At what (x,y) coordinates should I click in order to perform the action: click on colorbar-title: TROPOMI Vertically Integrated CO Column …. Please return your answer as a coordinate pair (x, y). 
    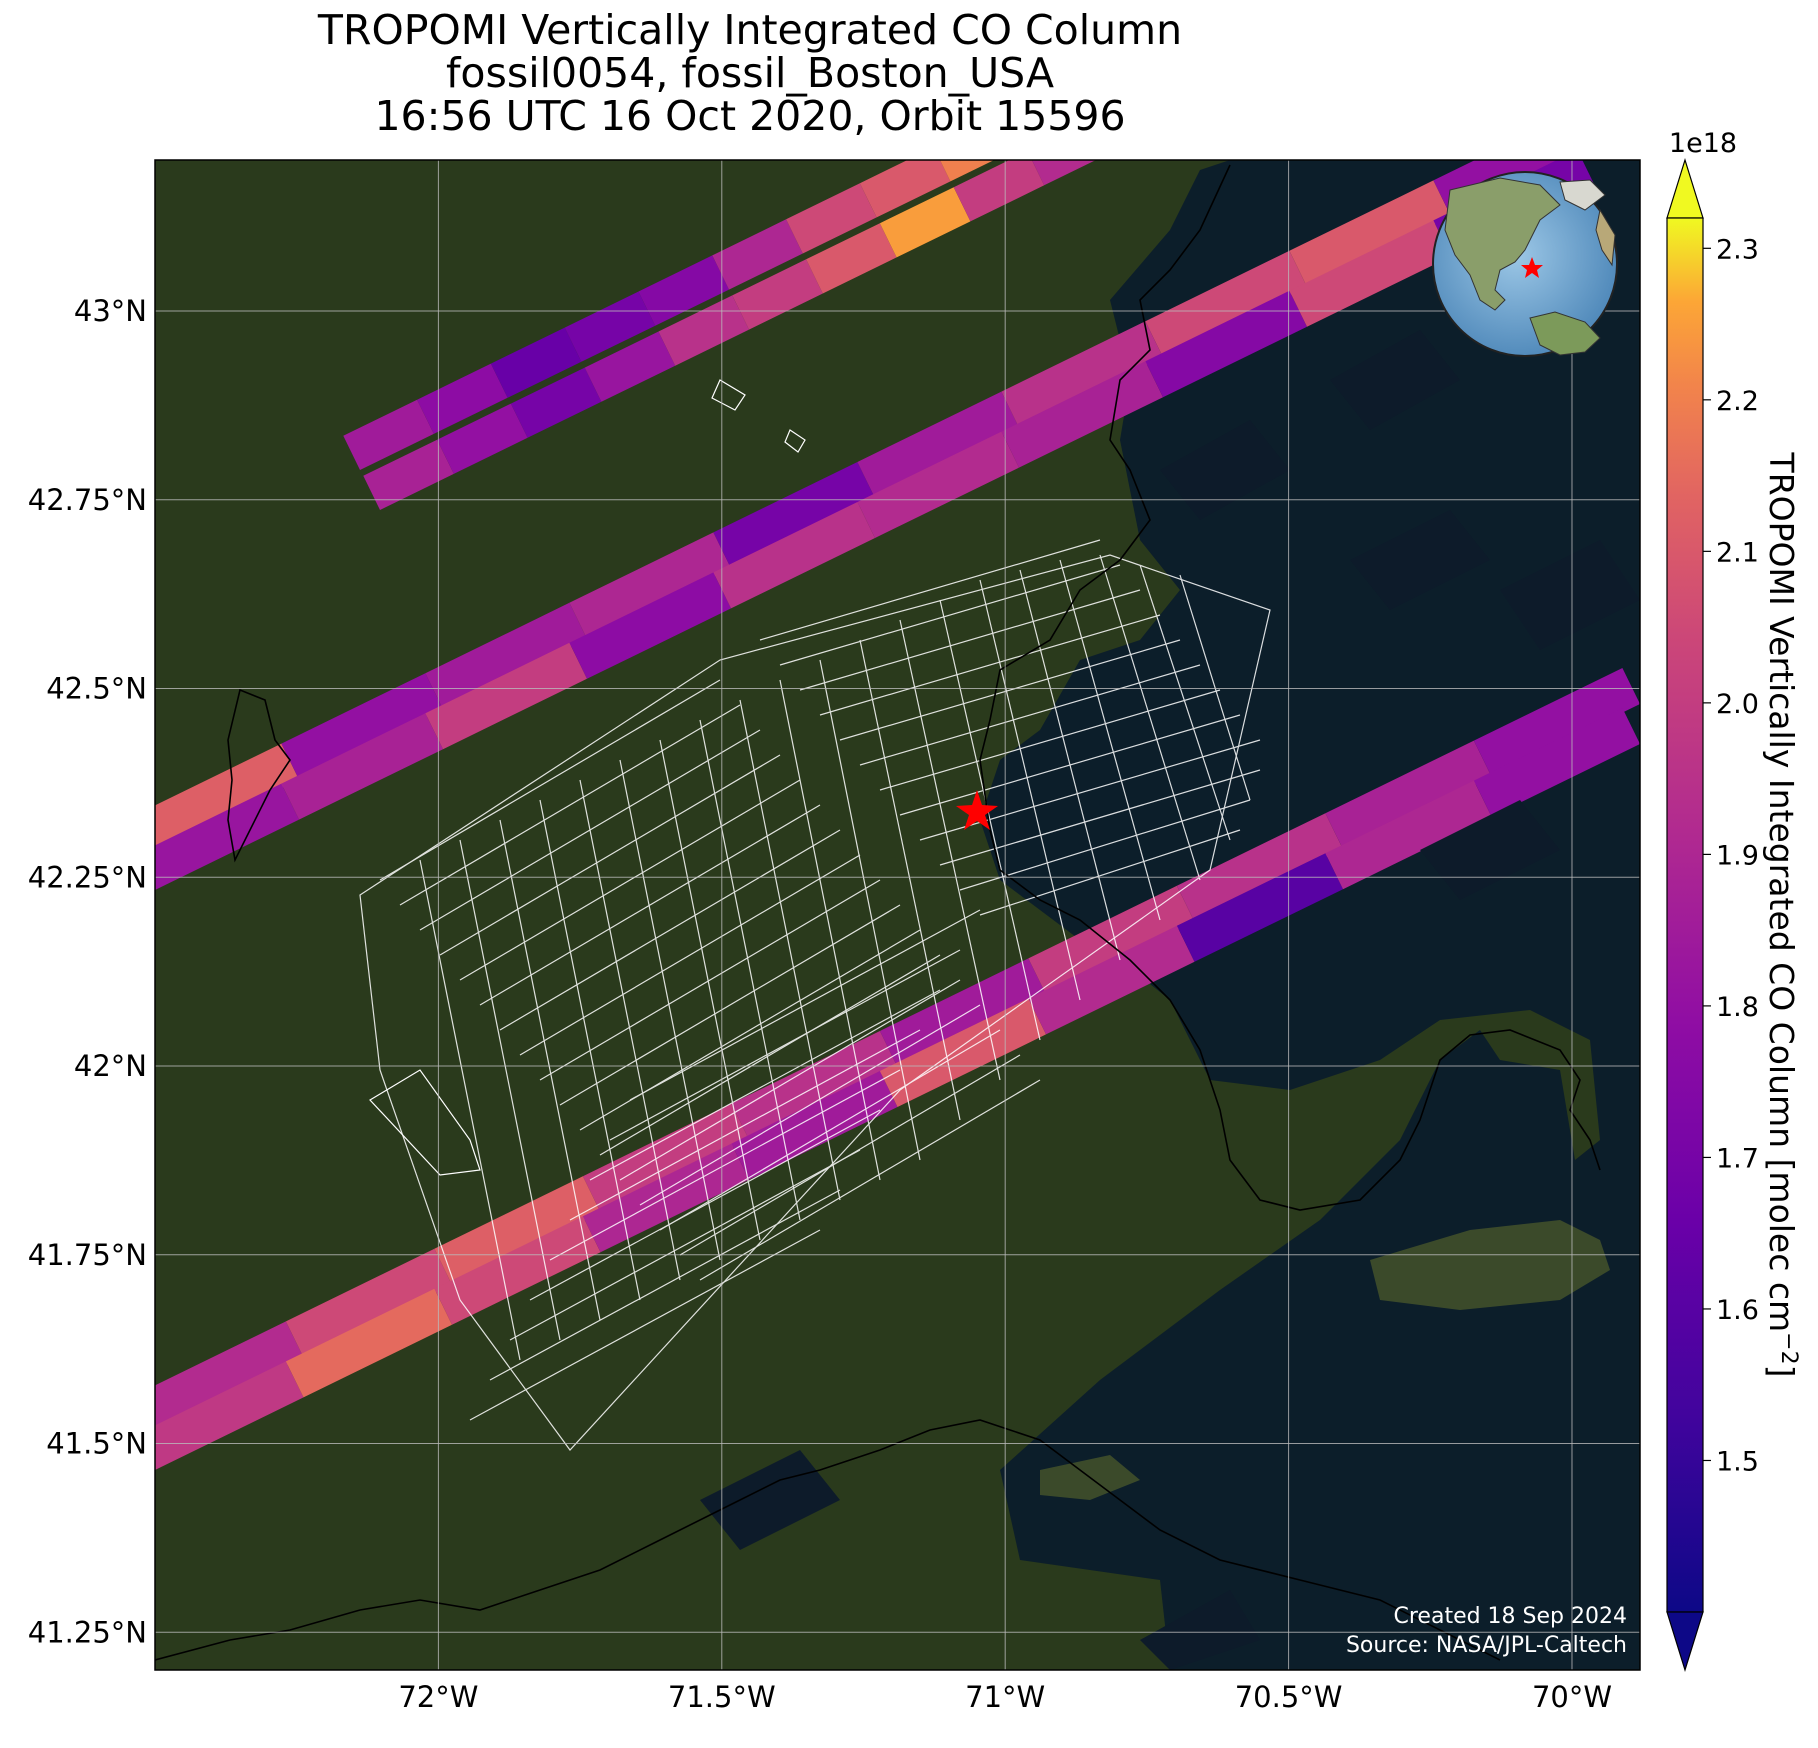
    Looking at the image, I should click on (1781, 915).